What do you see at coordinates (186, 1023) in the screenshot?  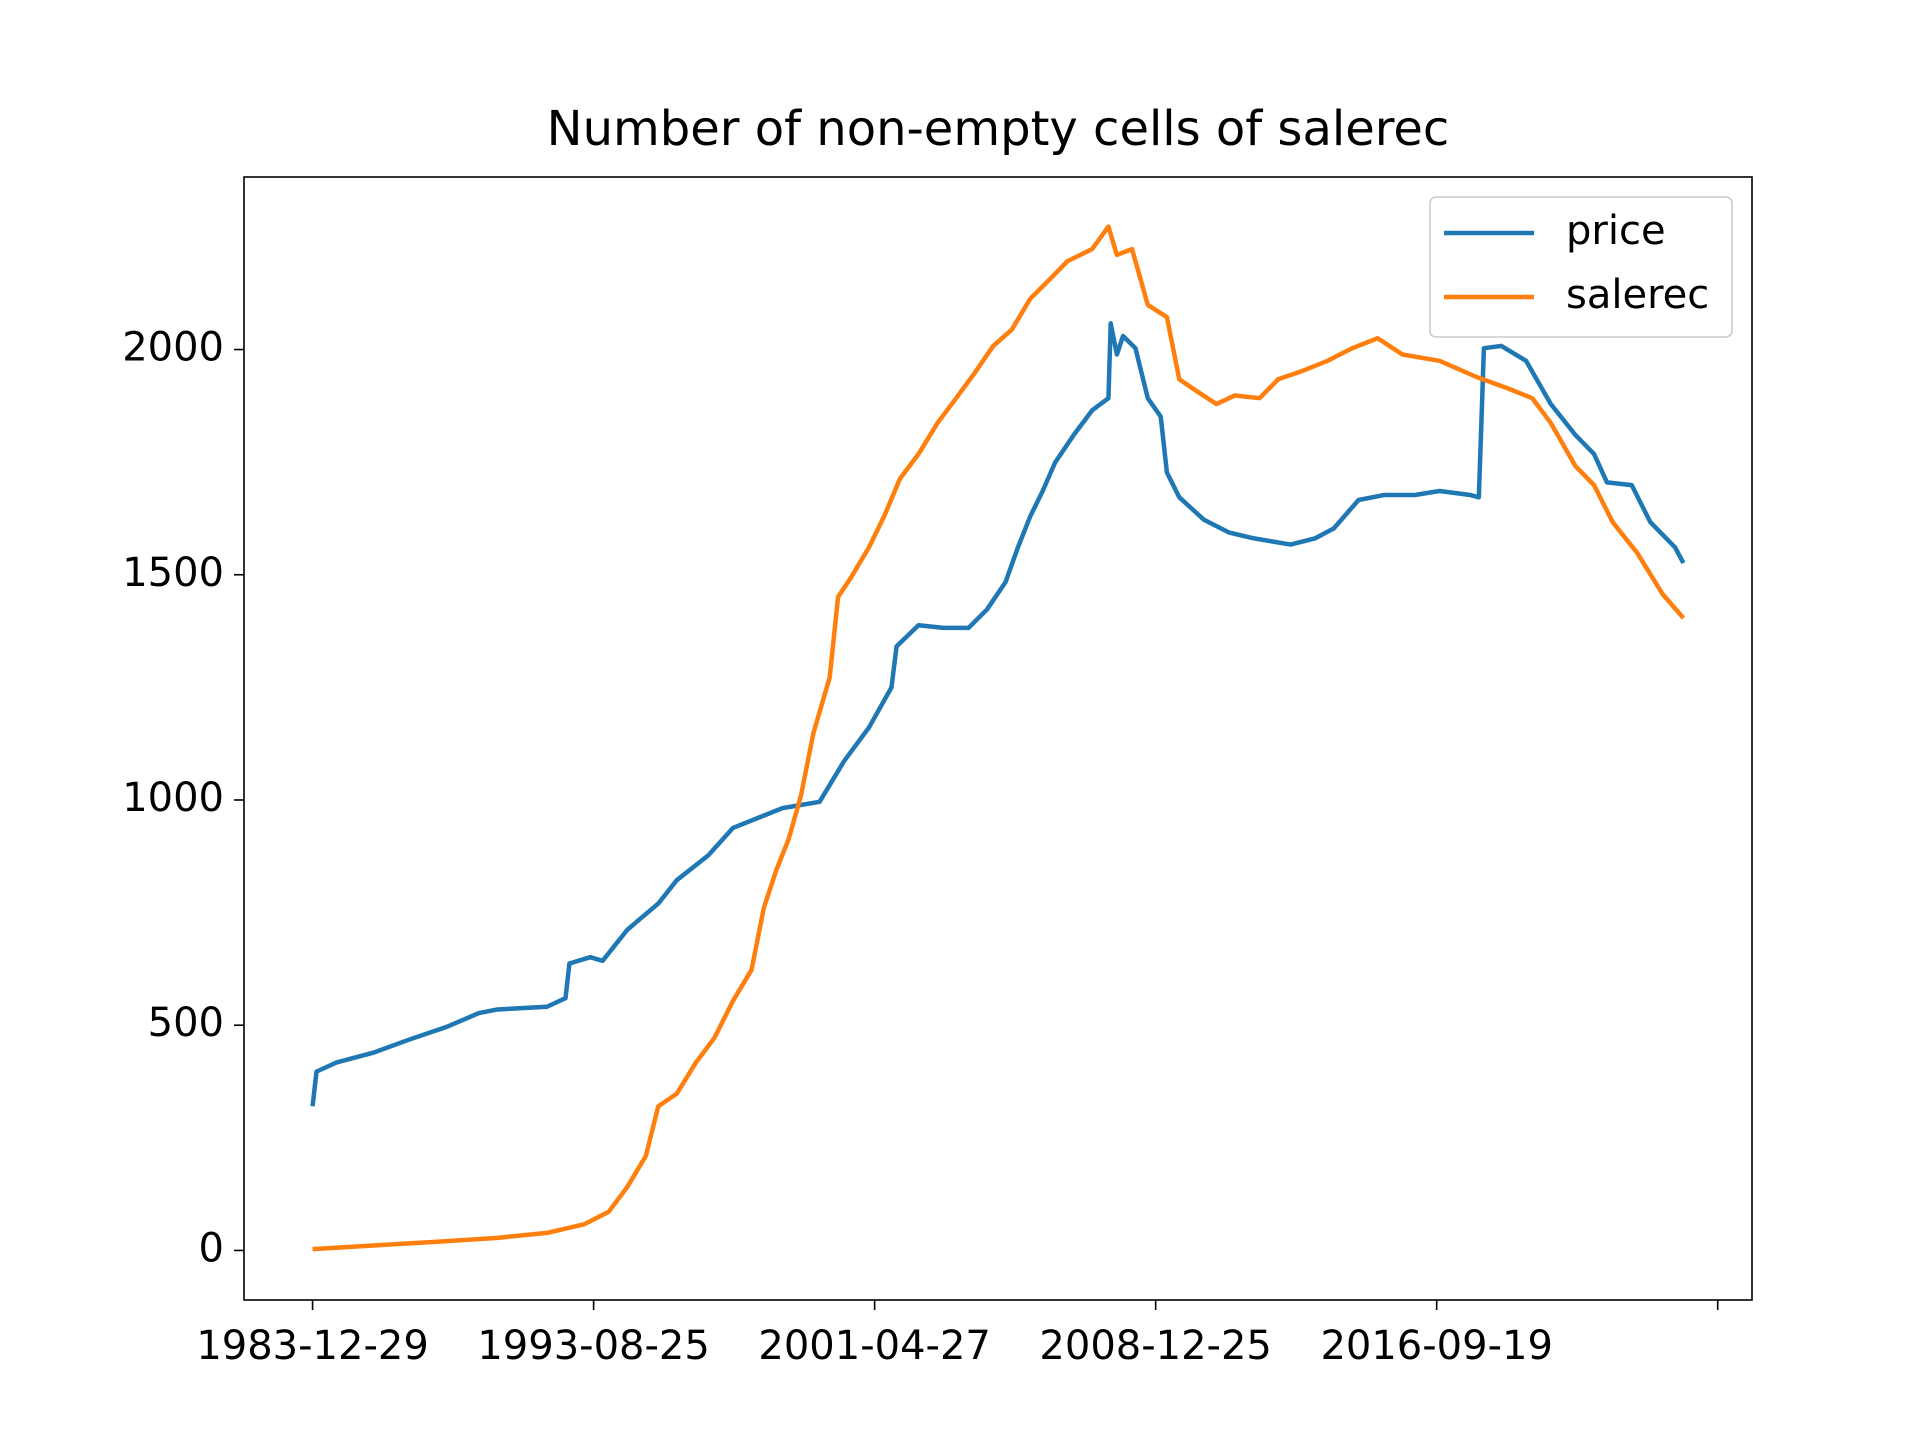 I see `y-tick-label: 500` at bounding box center [186, 1023].